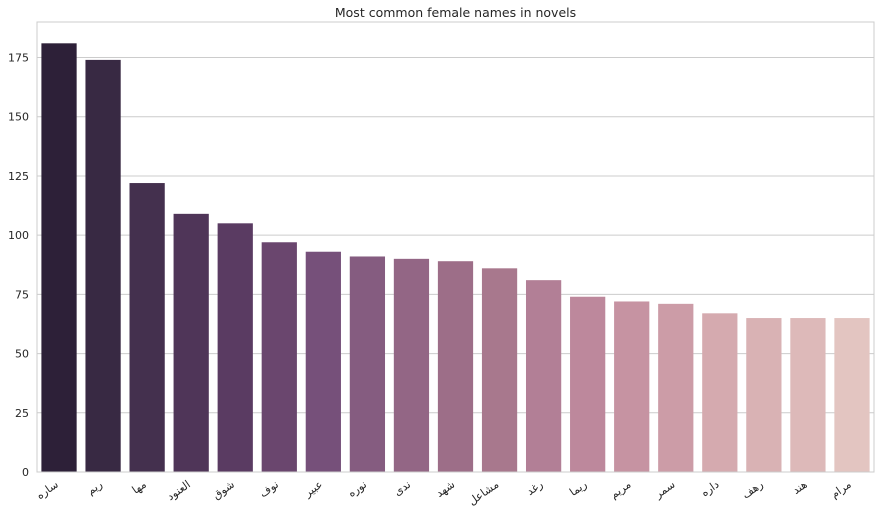  What do you see at coordinates (269, 489) in the screenshot?
I see `x-tick-label: نوف` at bounding box center [269, 489].